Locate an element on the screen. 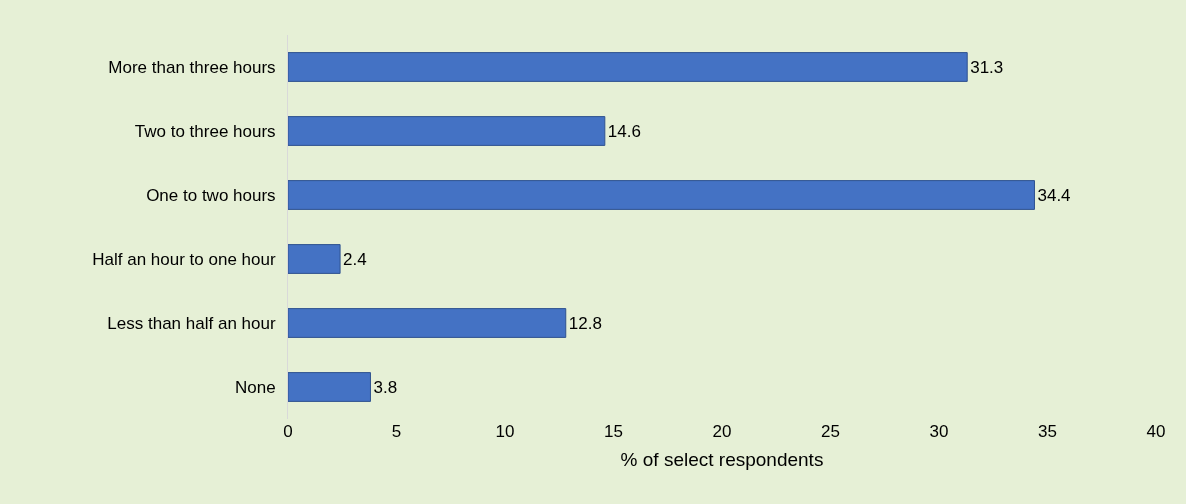  x-axis-title: % of select respondents is located at coordinates (722, 459).